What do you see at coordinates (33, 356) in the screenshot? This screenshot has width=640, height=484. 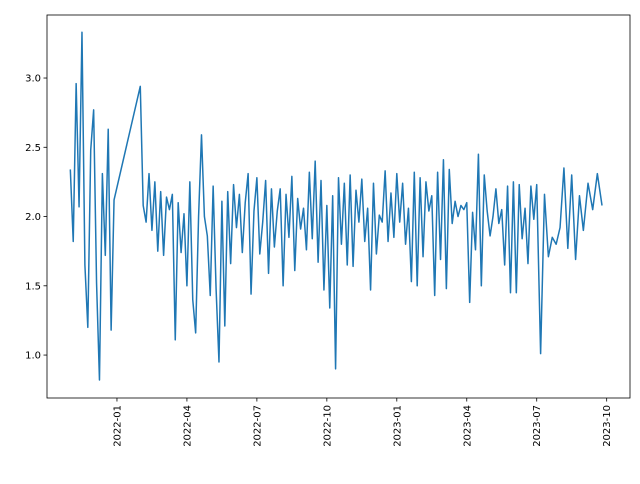 I see `y-tick-label: 1.0` at bounding box center [33, 356].